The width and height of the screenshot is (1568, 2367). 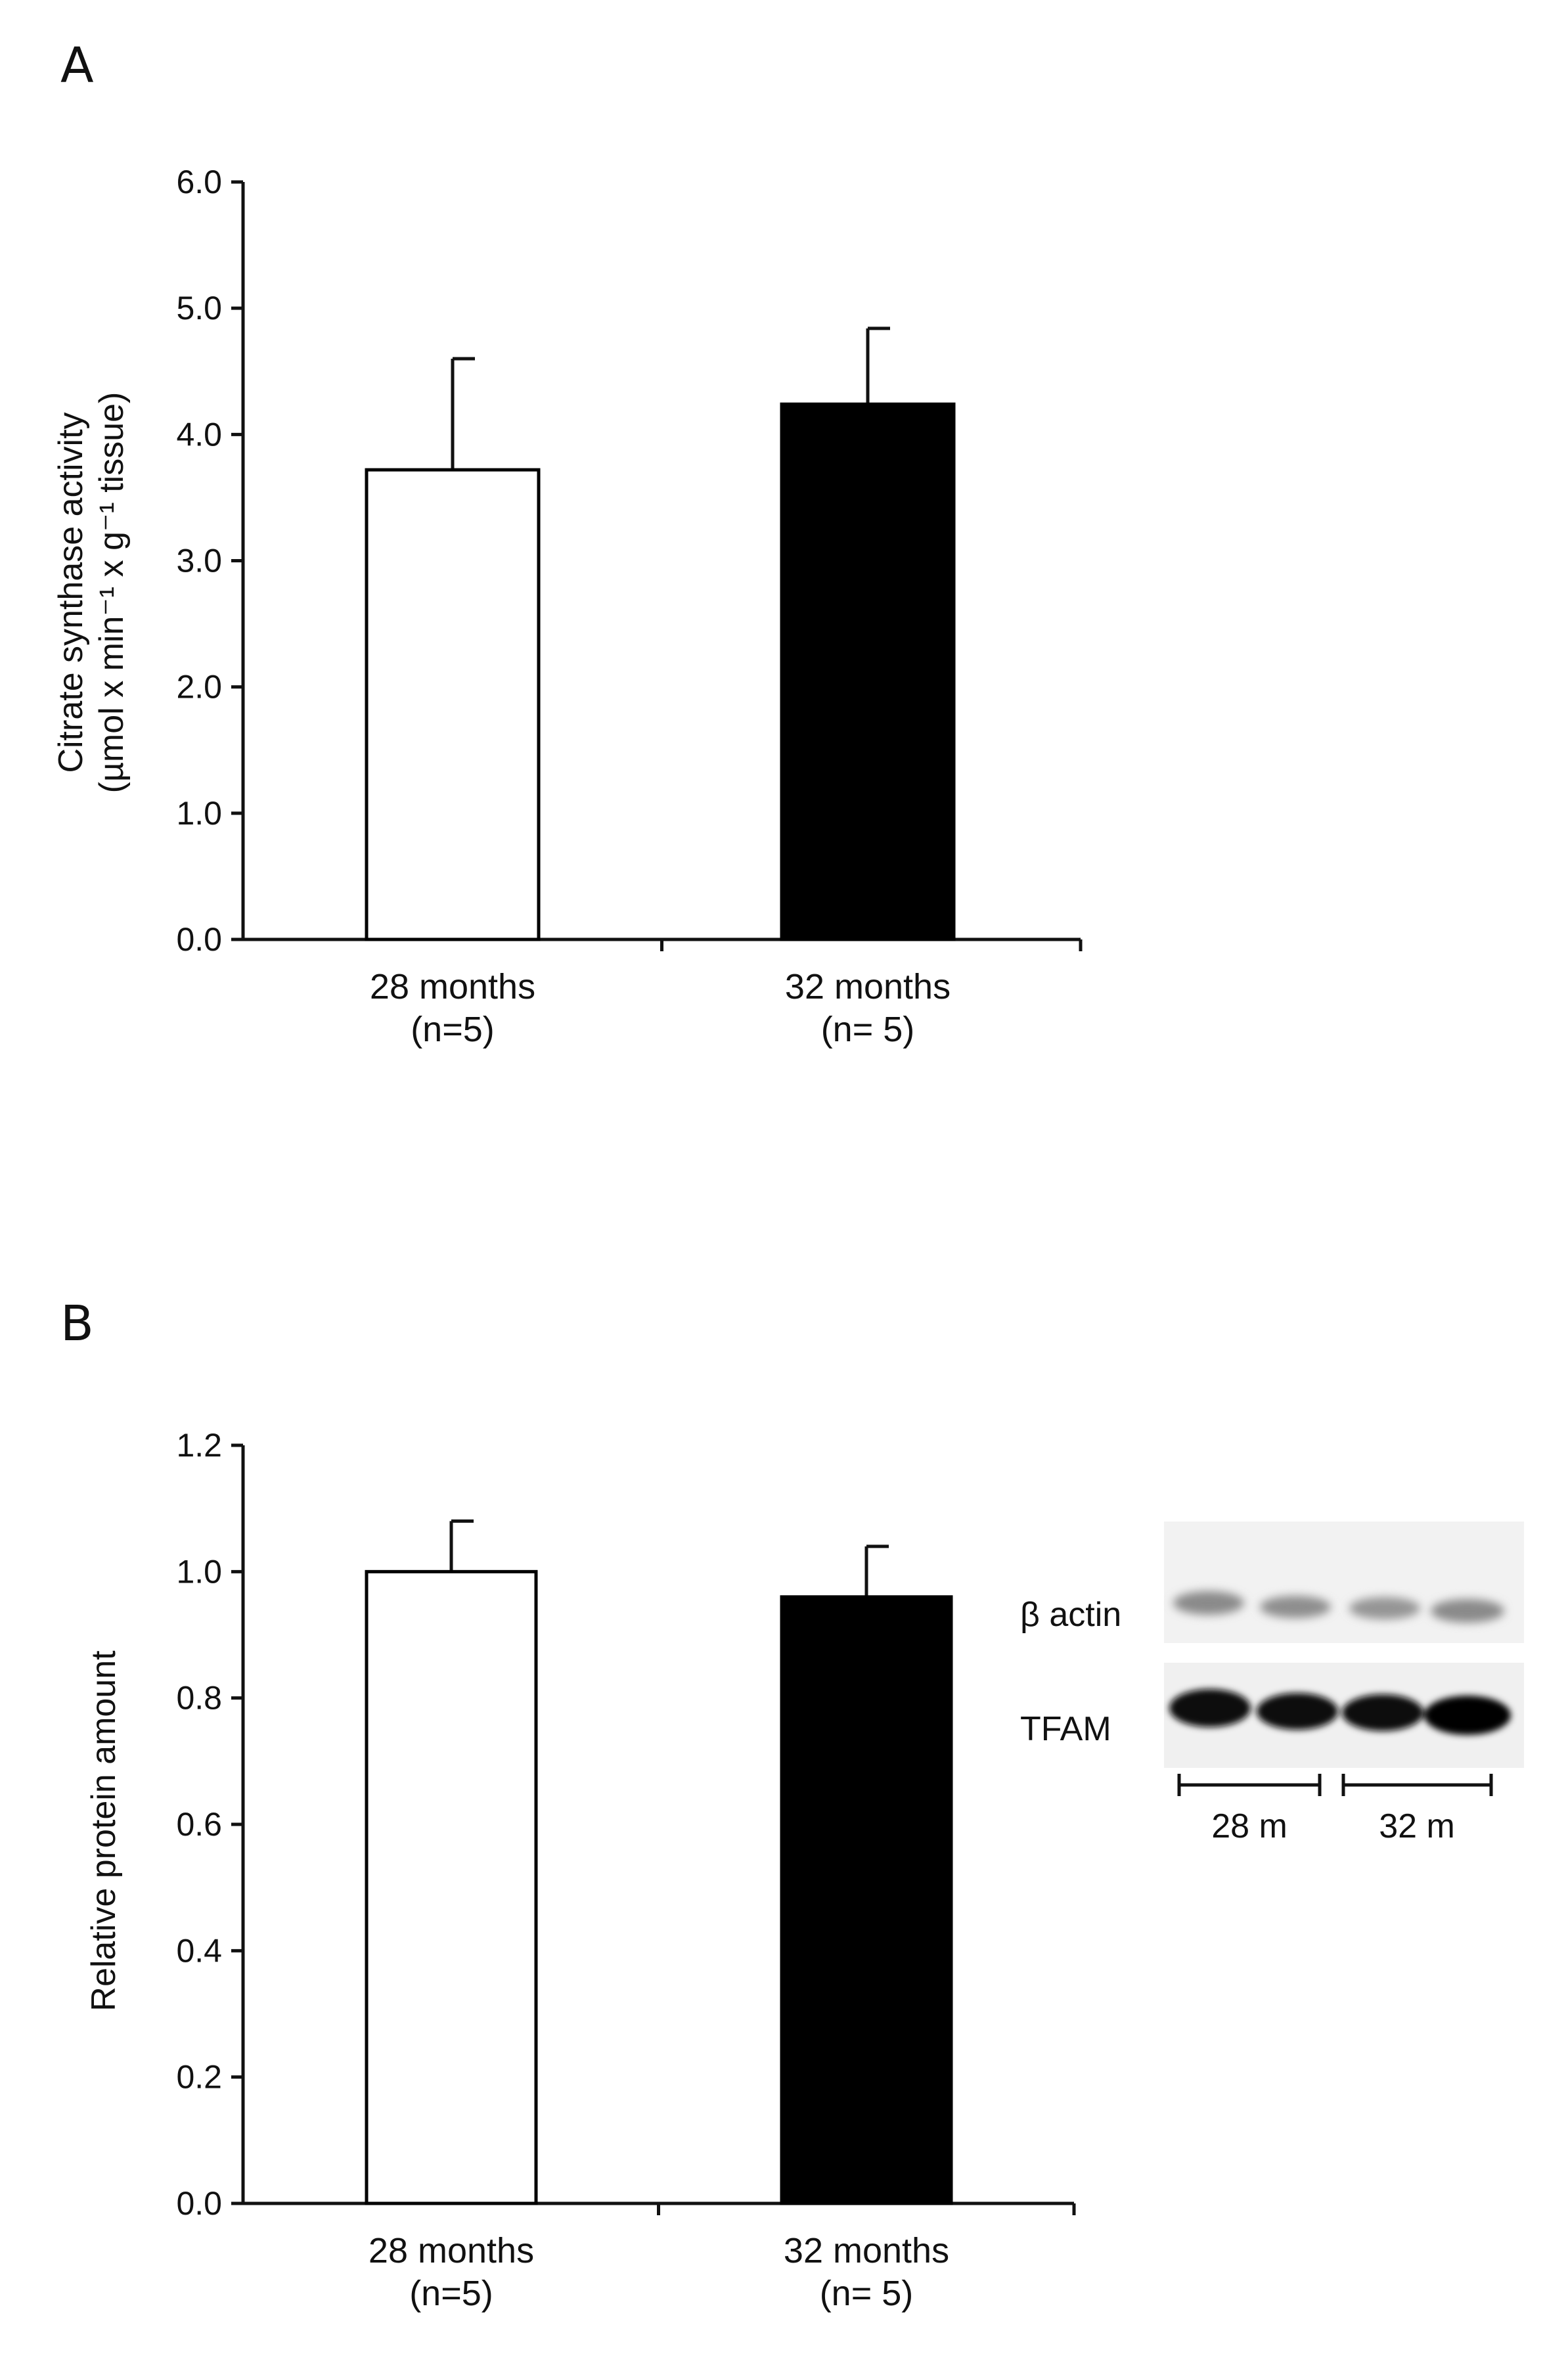 What do you see at coordinates (868, 1029) in the screenshot?
I see `x-category-note-a-1: (n= 5)` at bounding box center [868, 1029].